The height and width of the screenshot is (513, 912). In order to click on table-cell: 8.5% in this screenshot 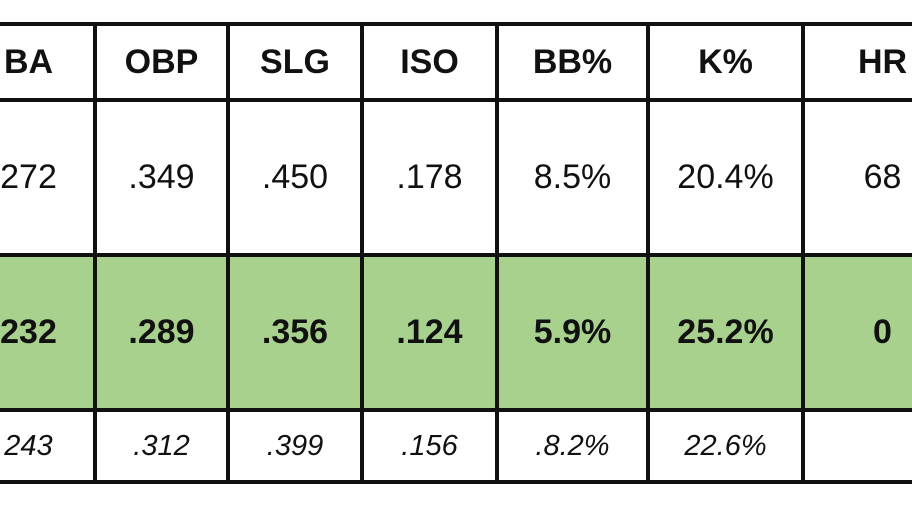, I will do `click(572, 177)`.